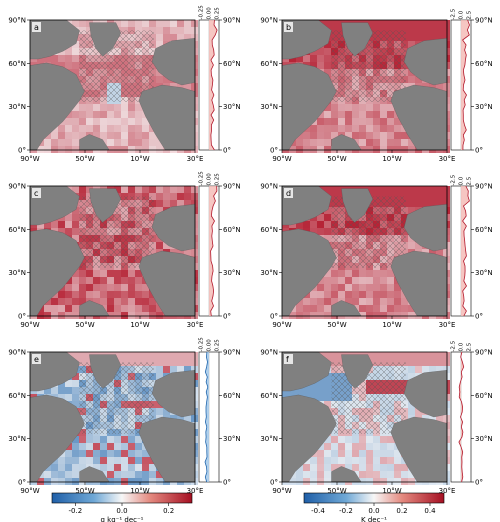 Image resolution: width=500 pixels, height=522 pixels. Describe the element at coordinates (202, 344) in the screenshot. I see `profile-tick-label: -0.25` at that location.